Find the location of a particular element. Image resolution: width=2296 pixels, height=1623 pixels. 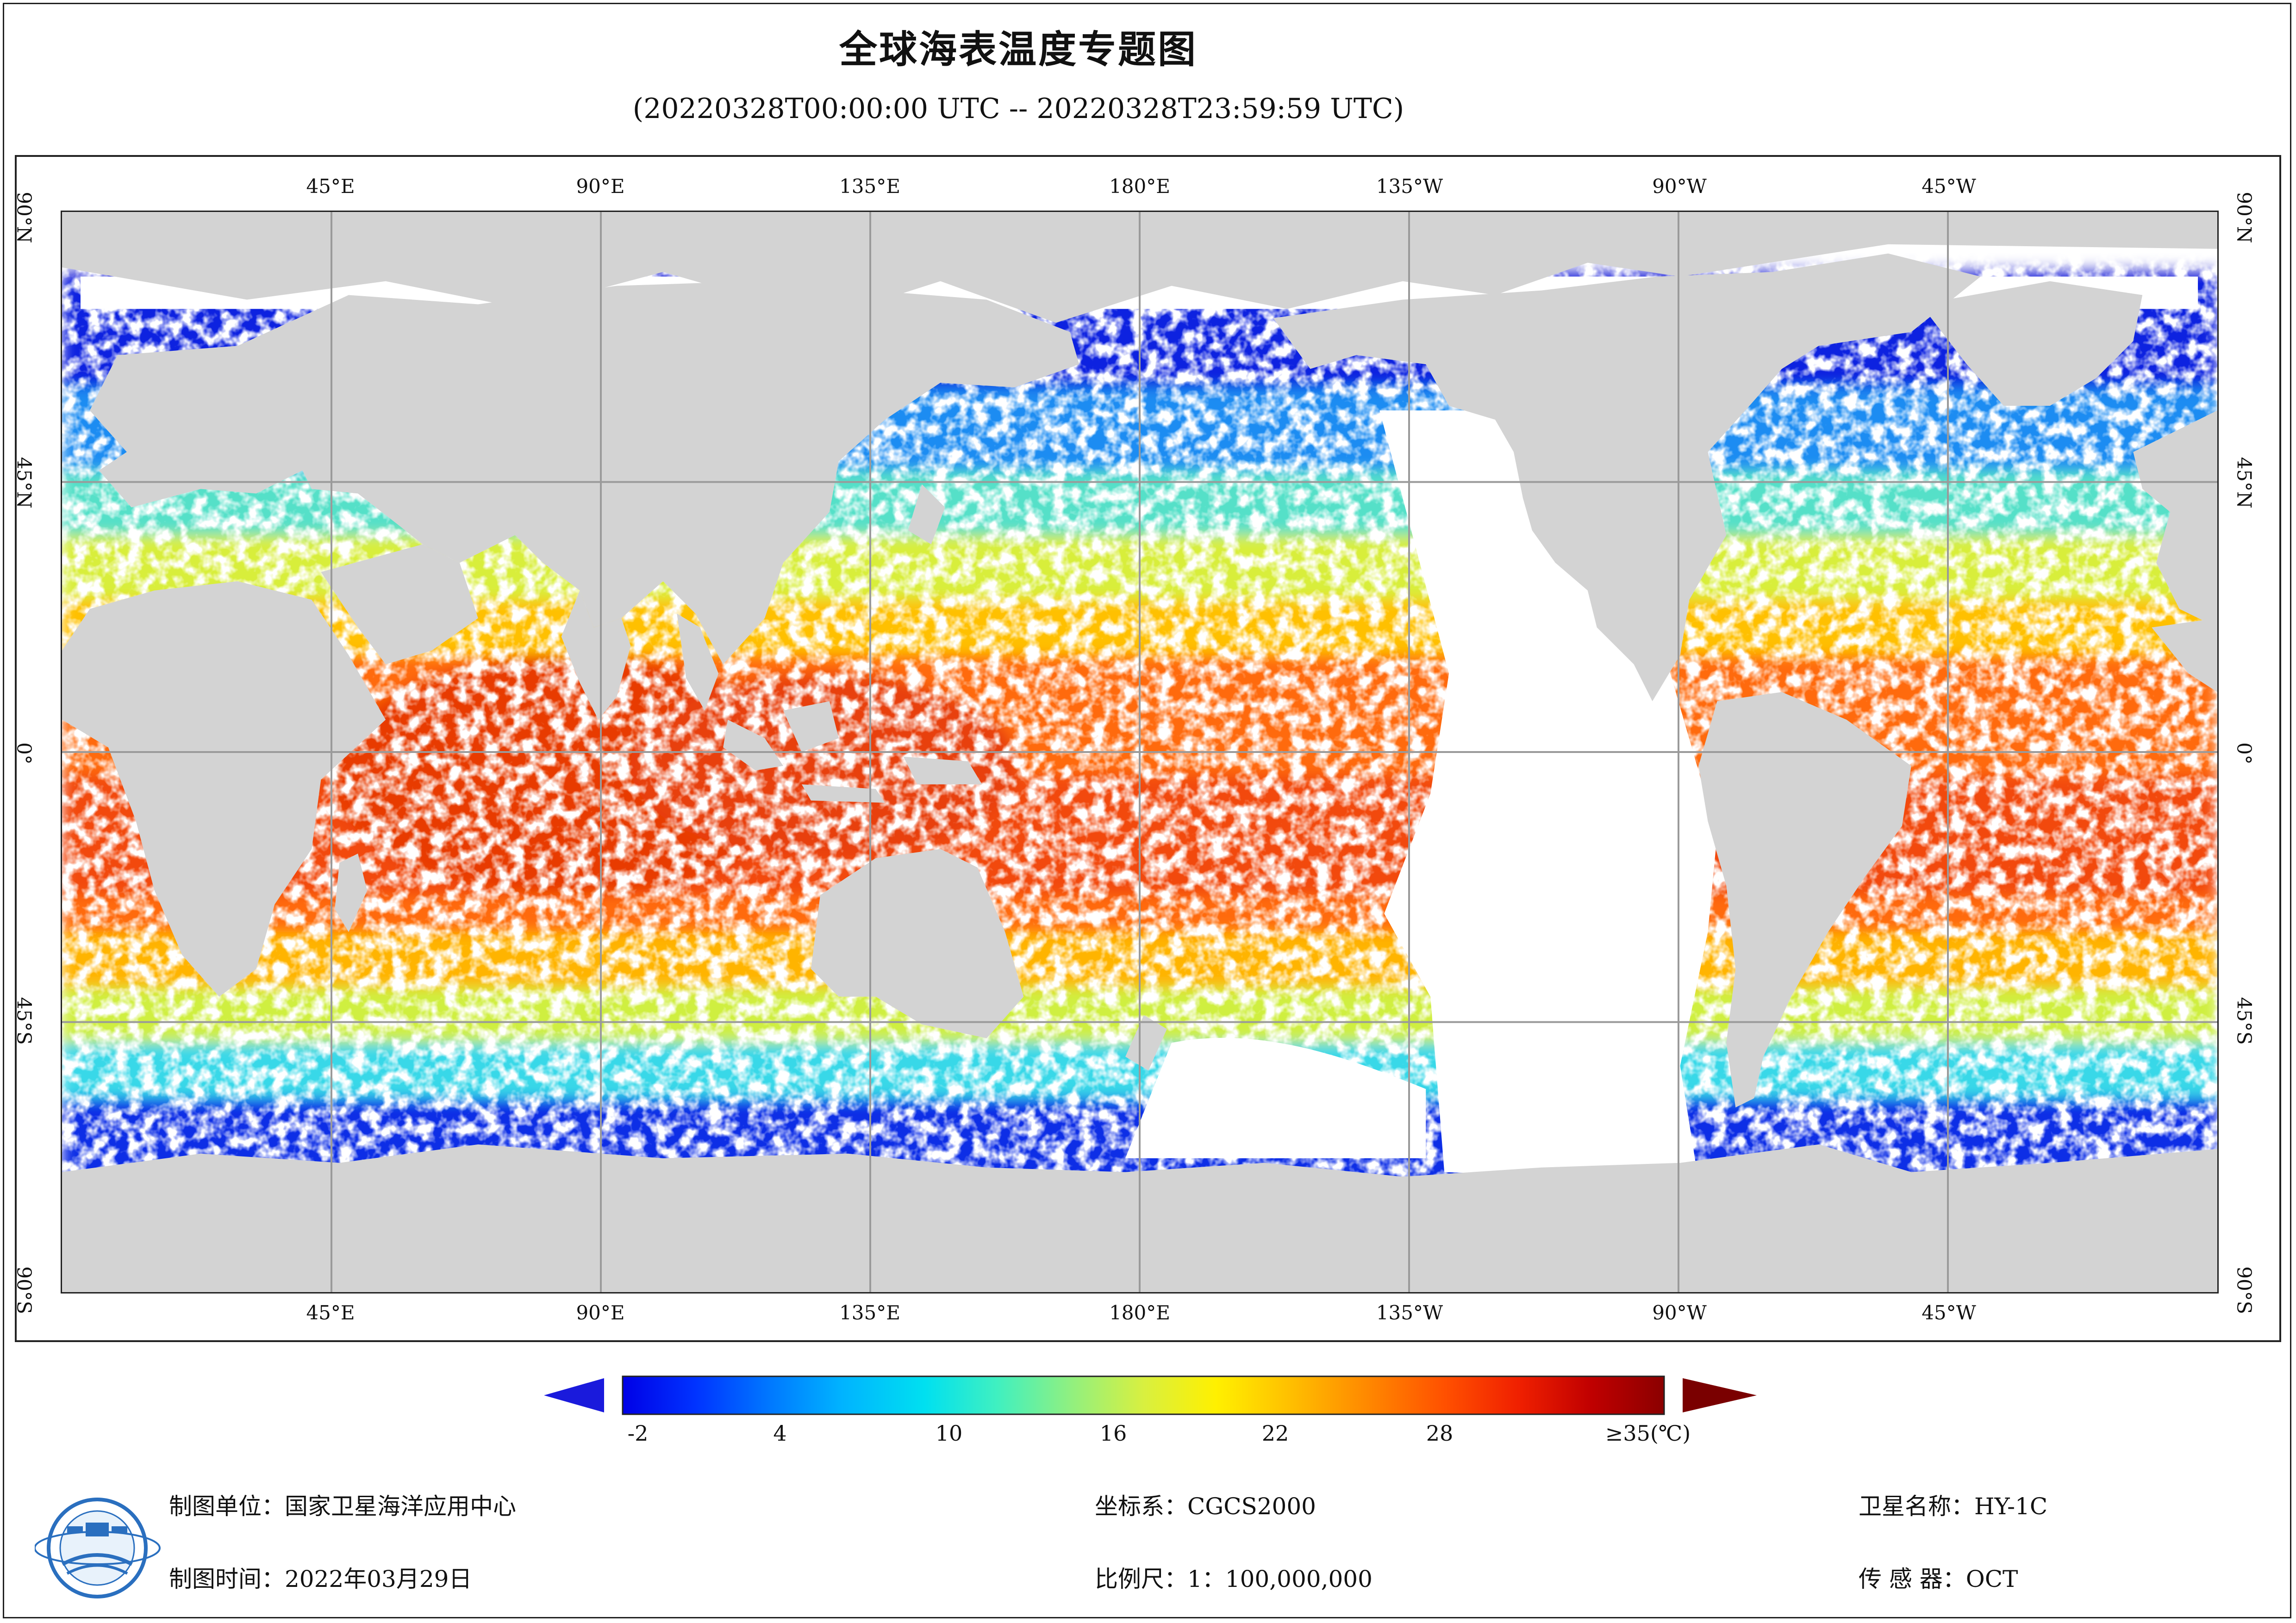

lat-label-left: 45°N is located at coordinates (24, 483).